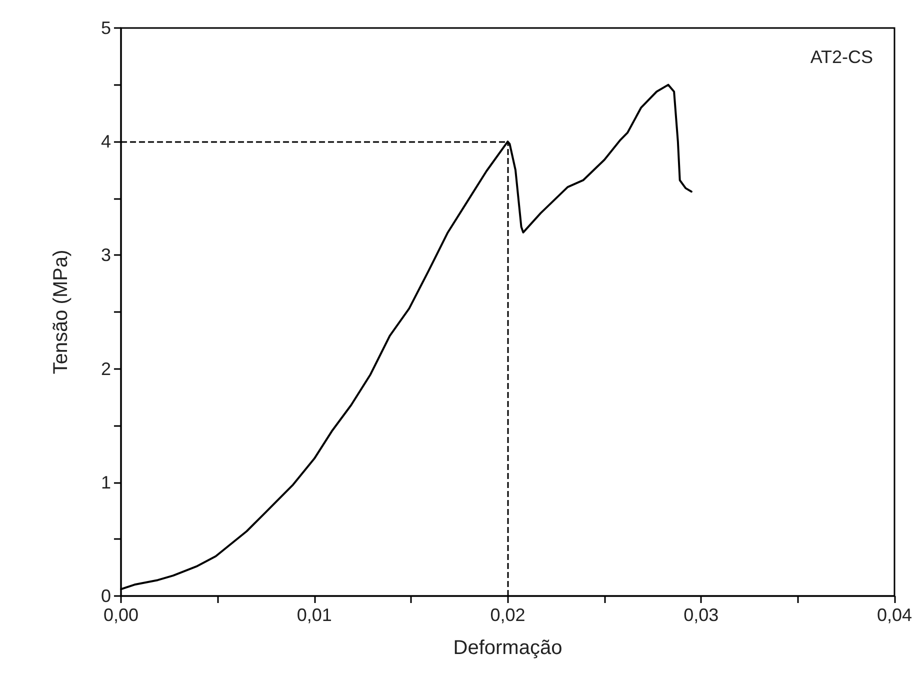  Describe the element at coordinates (105, 28) in the screenshot. I see `y-tick-label: 5` at that location.